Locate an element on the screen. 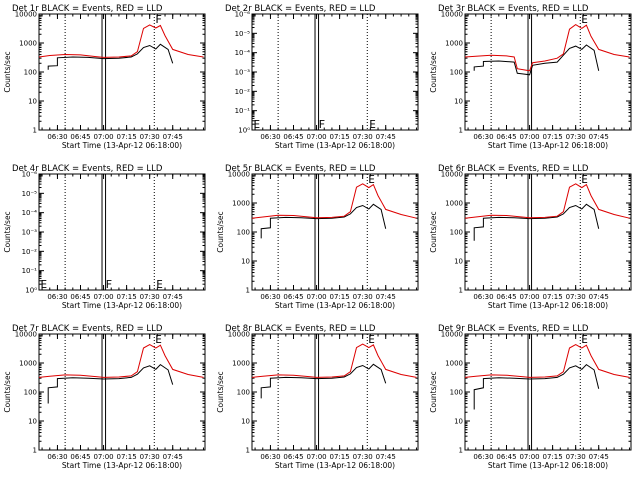 The width and height of the screenshot is (640, 480). y-tick-label: 10⁰ is located at coordinates (31, 291).